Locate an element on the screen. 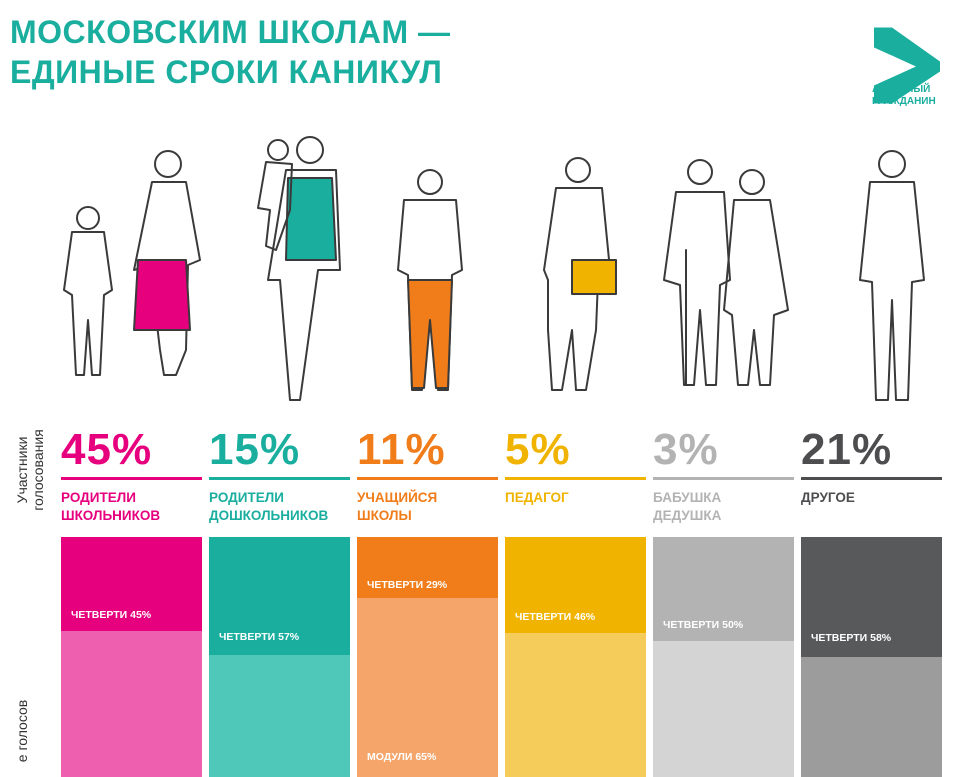  category-label: ДРУГОЕ is located at coordinates (828, 497).